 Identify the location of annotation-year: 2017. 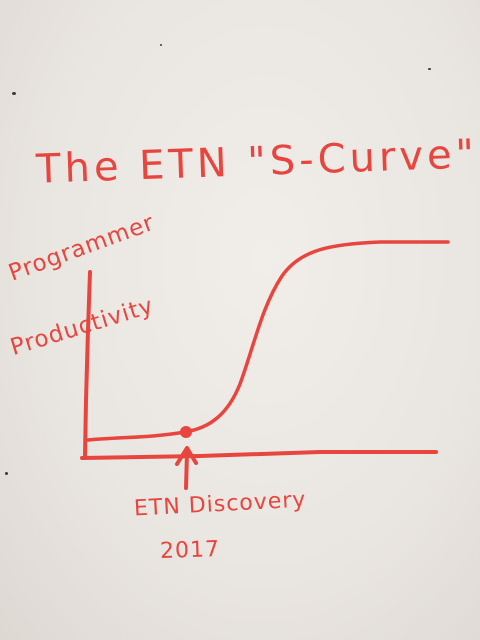
(190, 550).